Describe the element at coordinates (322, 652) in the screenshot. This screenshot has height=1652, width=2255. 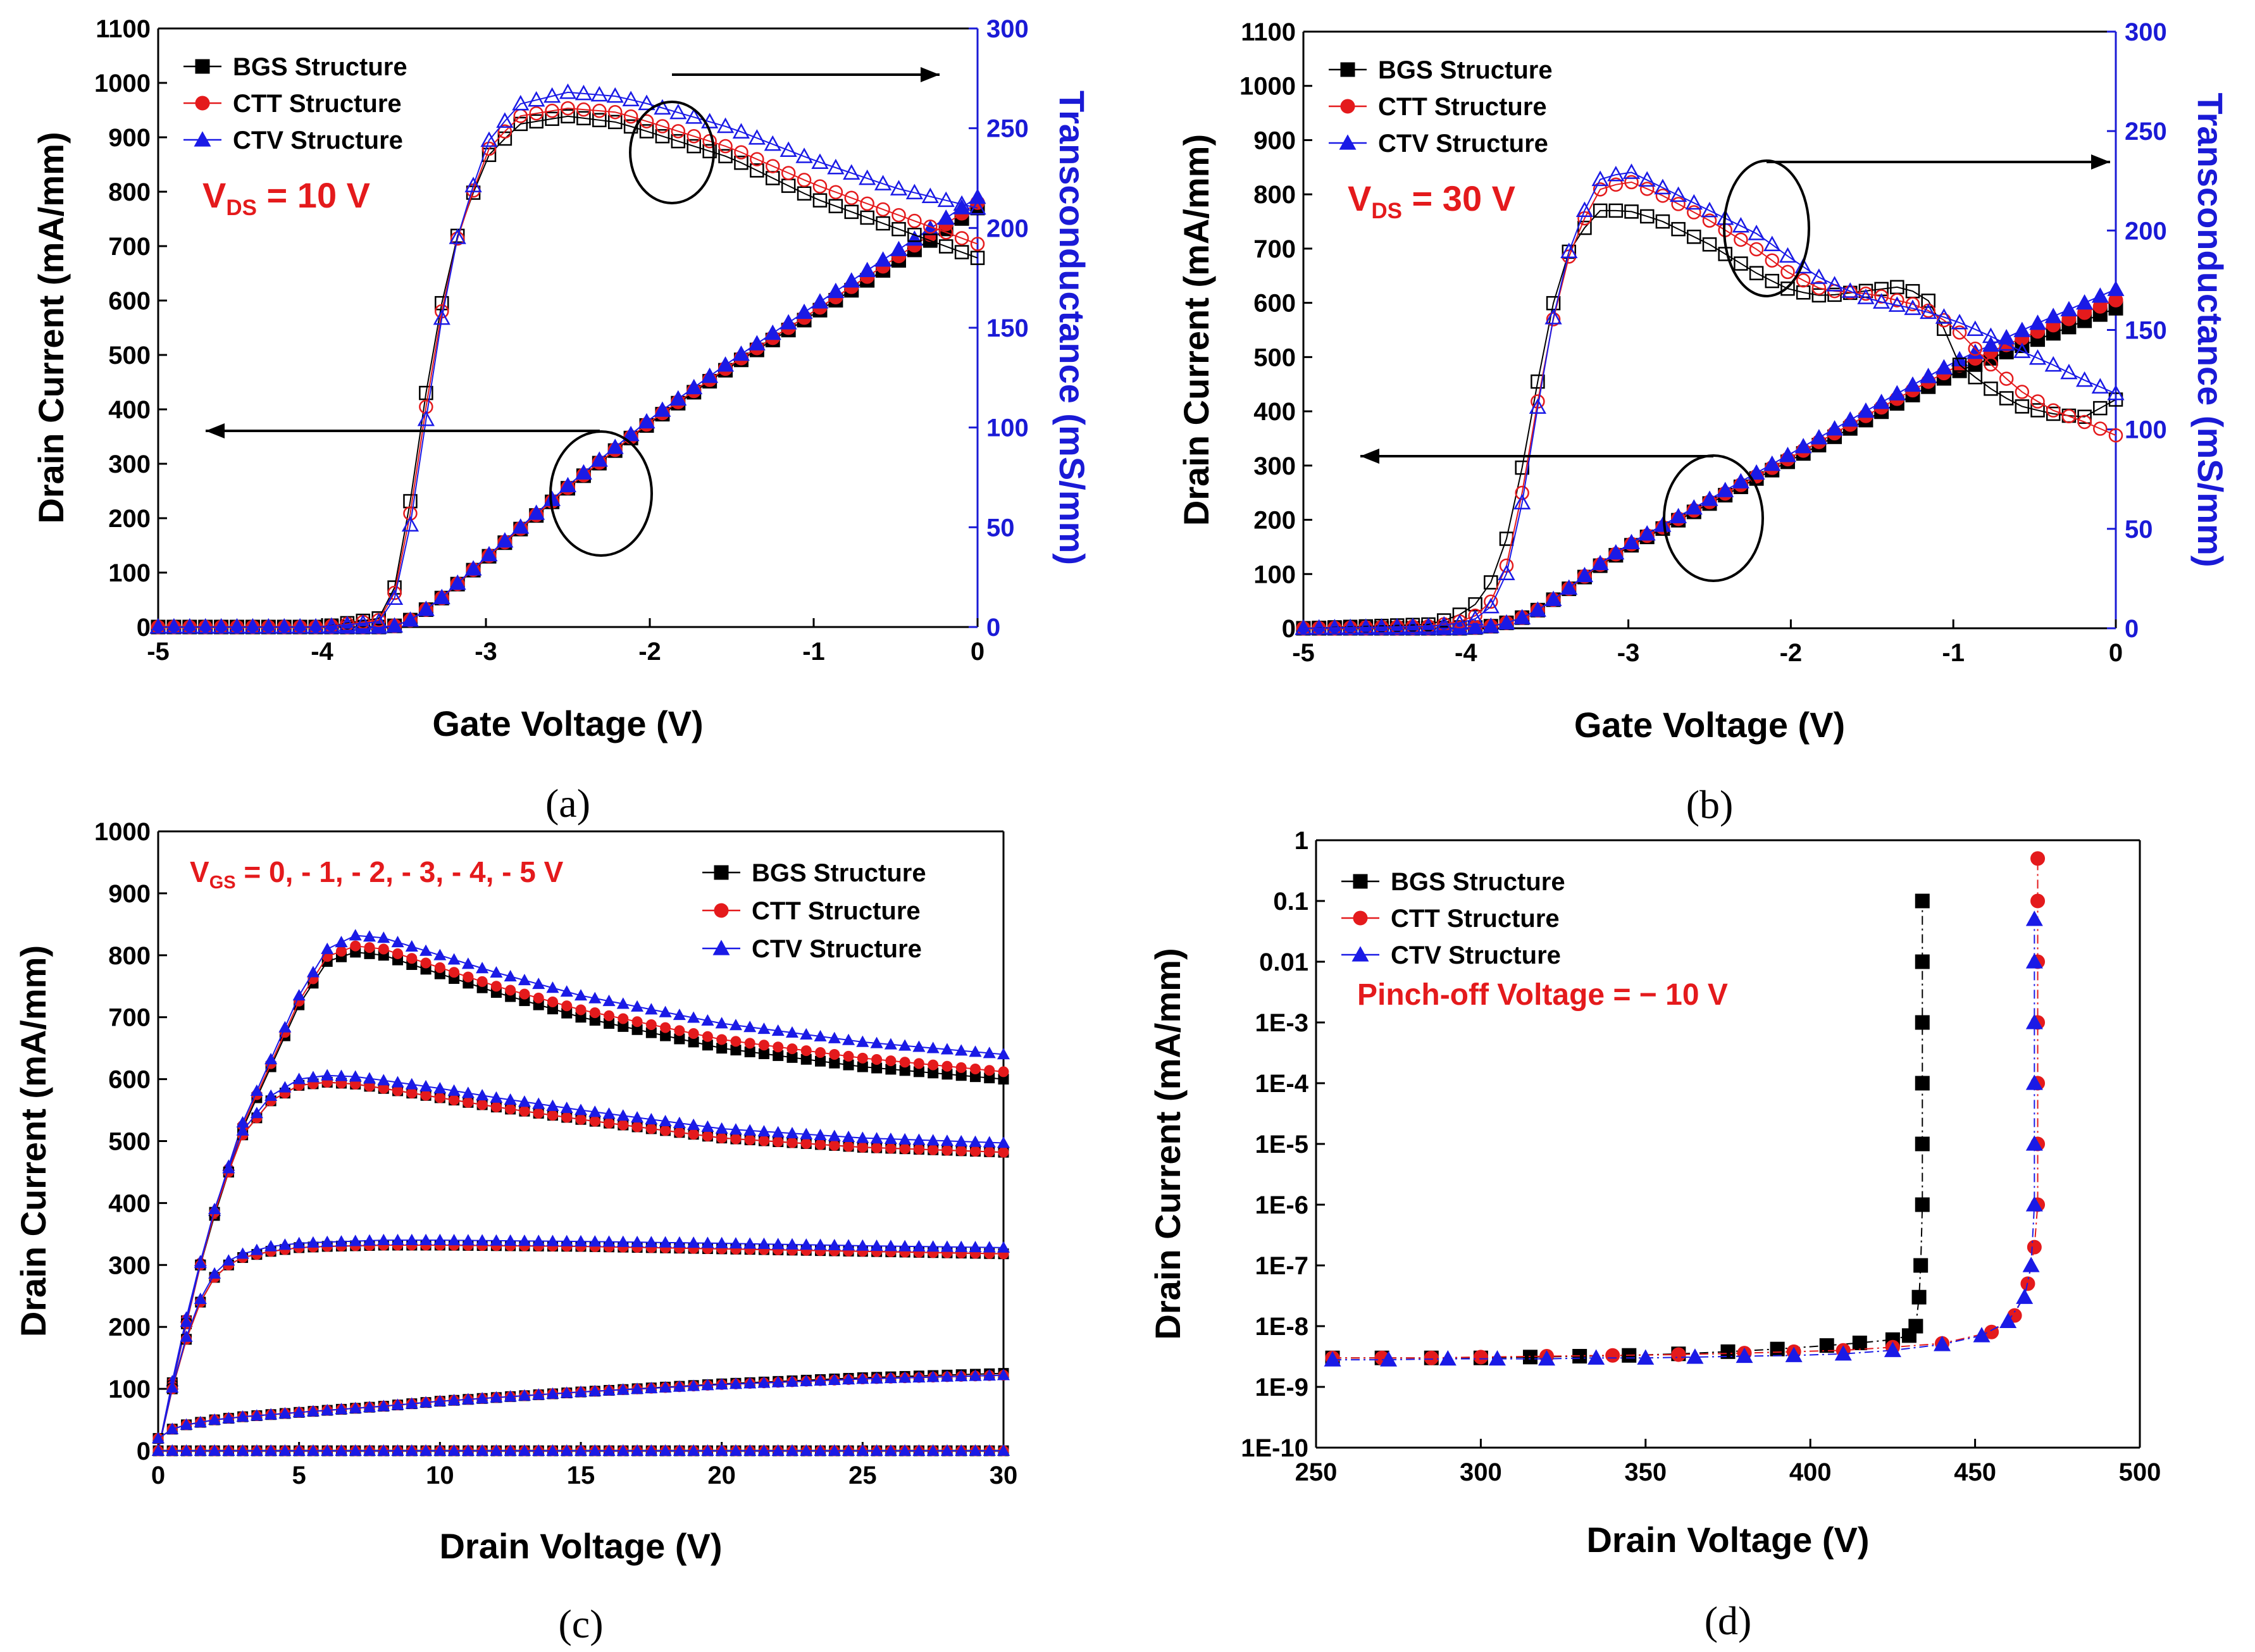
I see `x-tick-label: -4` at that location.